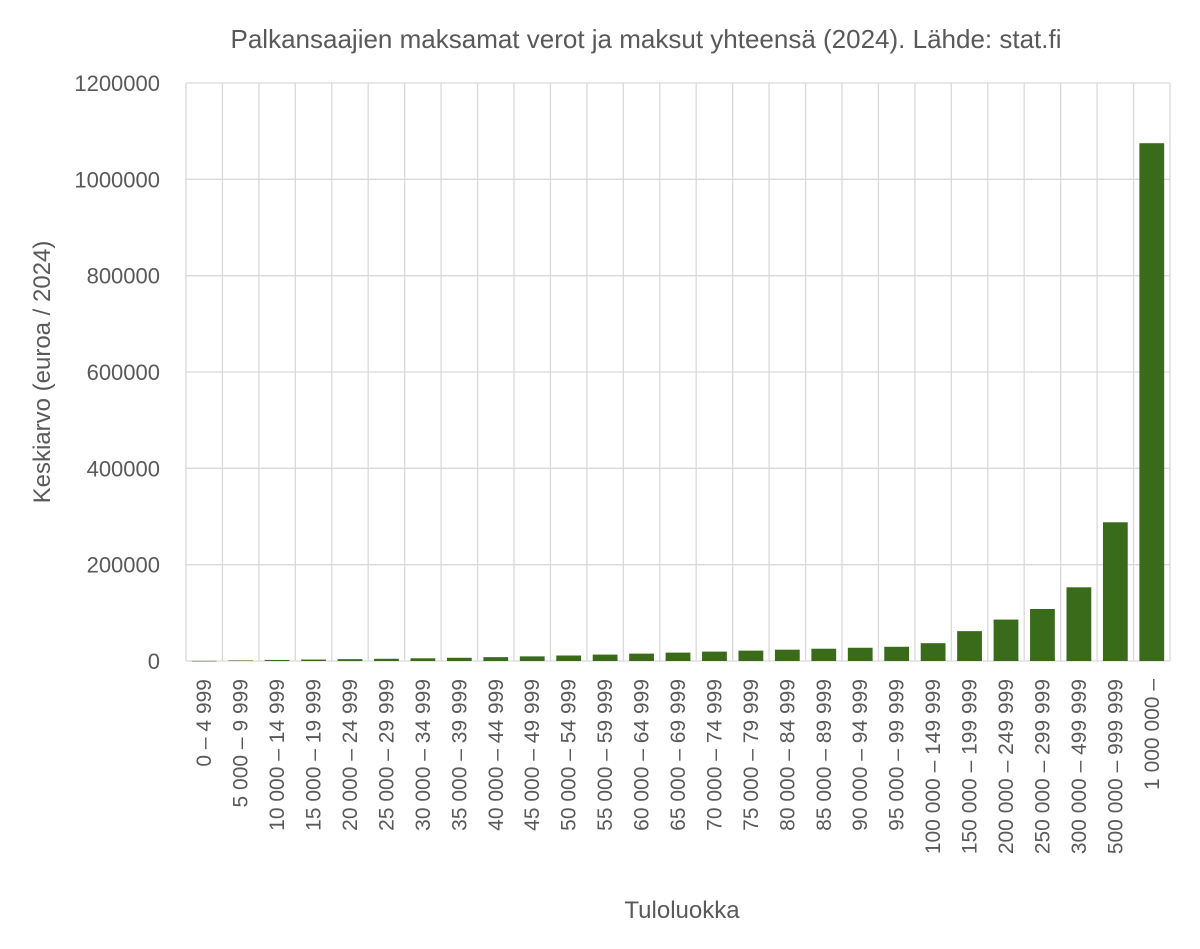  What do you see at coordinates (386, 755) in the screenshot?
I see `x-tick-label: 25 000 – 29 999` at bounding box center [386, 755].